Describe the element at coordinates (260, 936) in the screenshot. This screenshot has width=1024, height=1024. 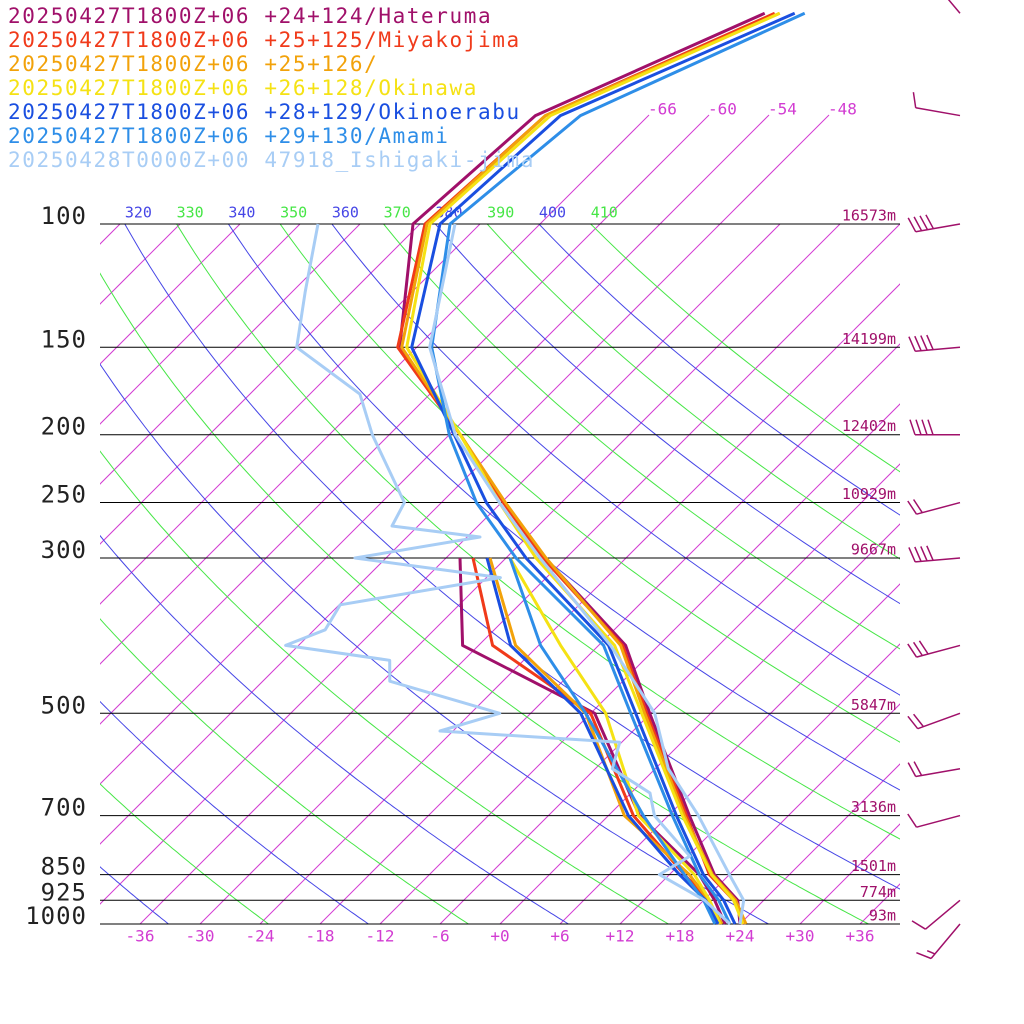
I see `x-tick-label: -24` at that location.